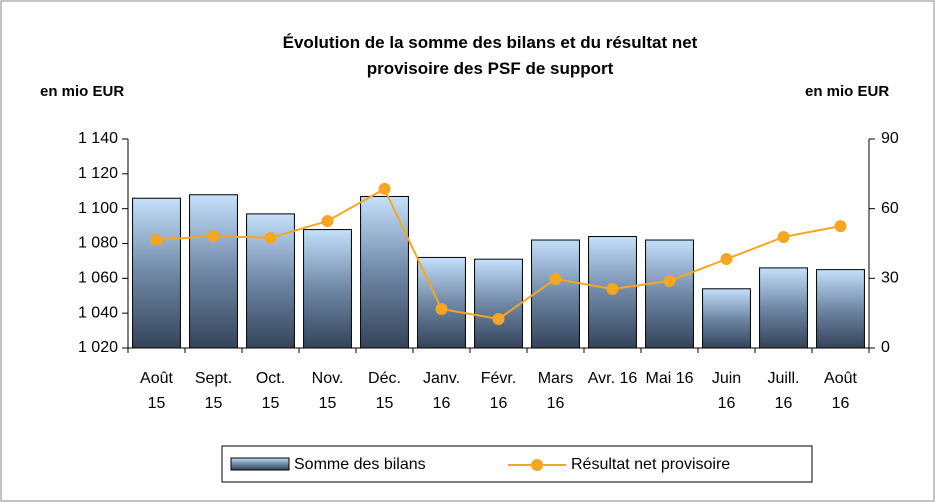 This screenshot has height=502, width=935. I want to click on legend-label: Résultat net provisoire, so click(650, 464).